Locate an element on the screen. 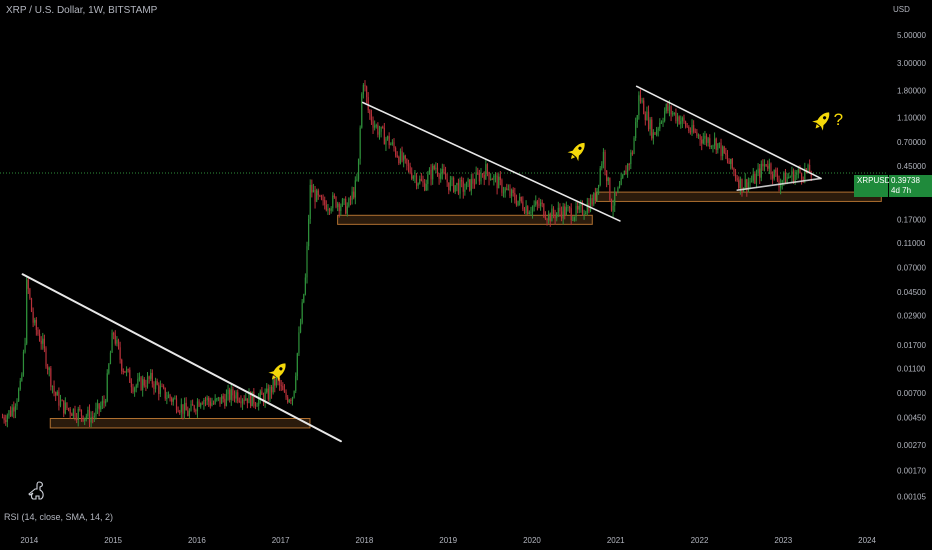 The image size is (932, 550). trendline is located at coordinates (491, 161).